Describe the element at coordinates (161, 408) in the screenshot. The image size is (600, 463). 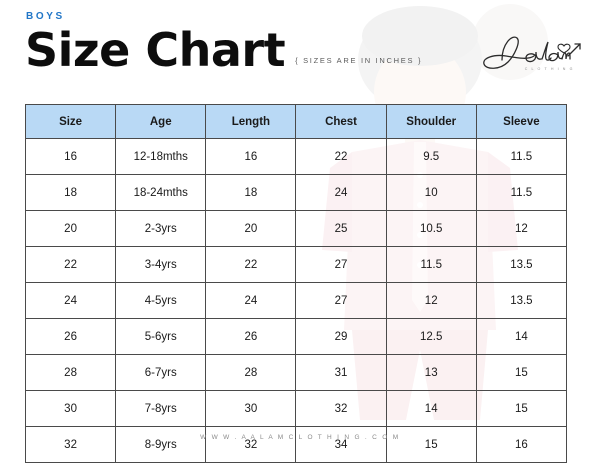
I see `cell-age: 7-8yrs` at that location.